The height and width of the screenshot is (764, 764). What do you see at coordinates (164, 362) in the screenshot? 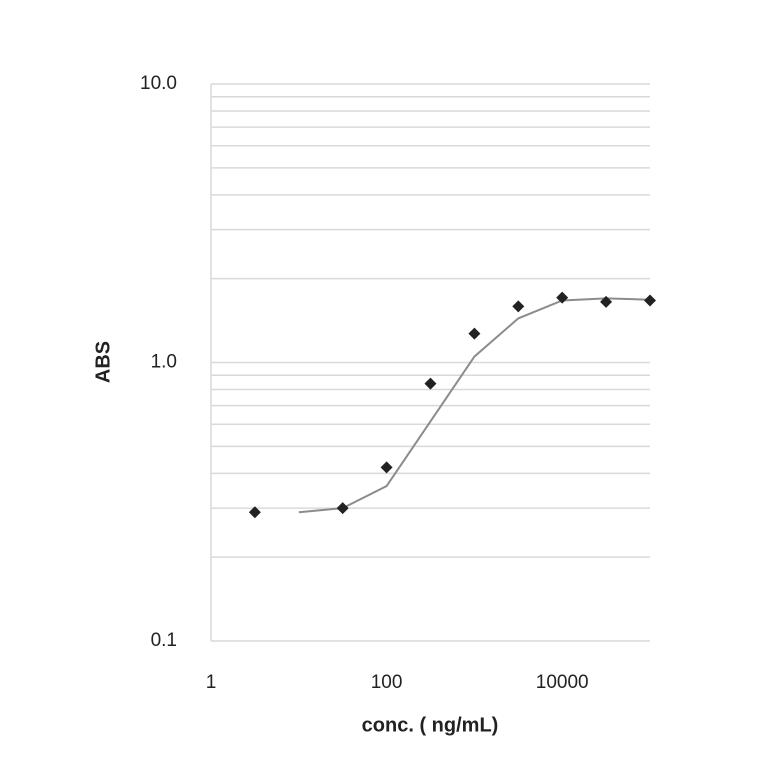
I see `y-tick-label: 1.0` at bounding box center [164, 362].